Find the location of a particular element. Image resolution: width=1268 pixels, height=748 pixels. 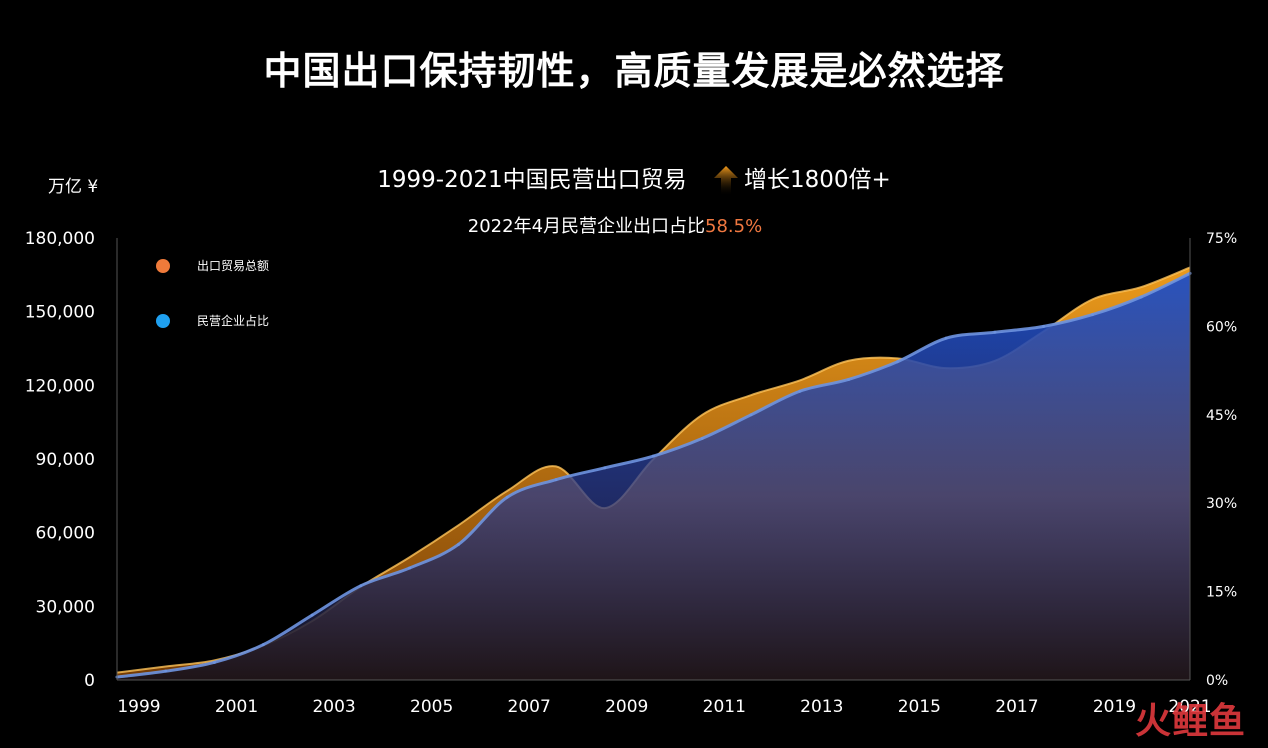

left-tick-label: 150,000 is located at coordinates (60, 313).